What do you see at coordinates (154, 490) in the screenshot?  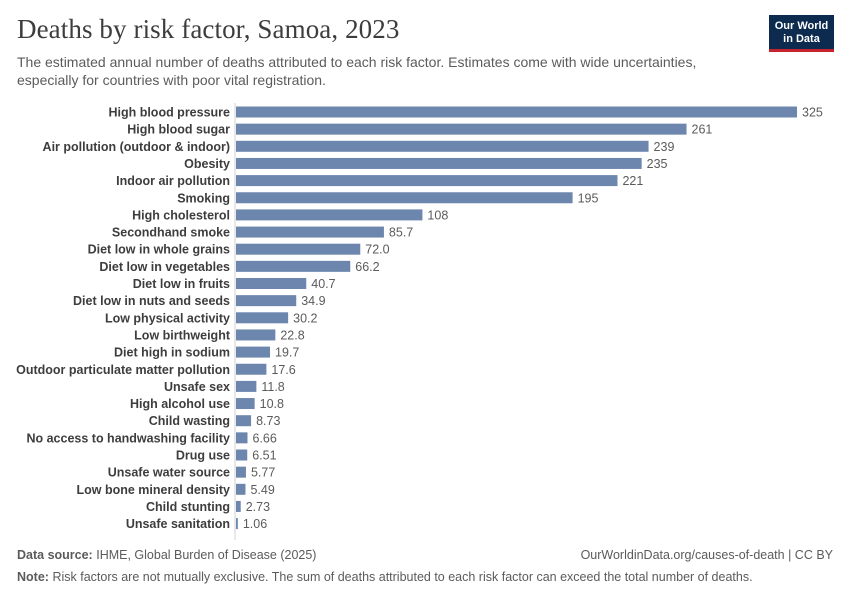 I see `category-label: Low bone mineral density` at bounding box center [154, 490].